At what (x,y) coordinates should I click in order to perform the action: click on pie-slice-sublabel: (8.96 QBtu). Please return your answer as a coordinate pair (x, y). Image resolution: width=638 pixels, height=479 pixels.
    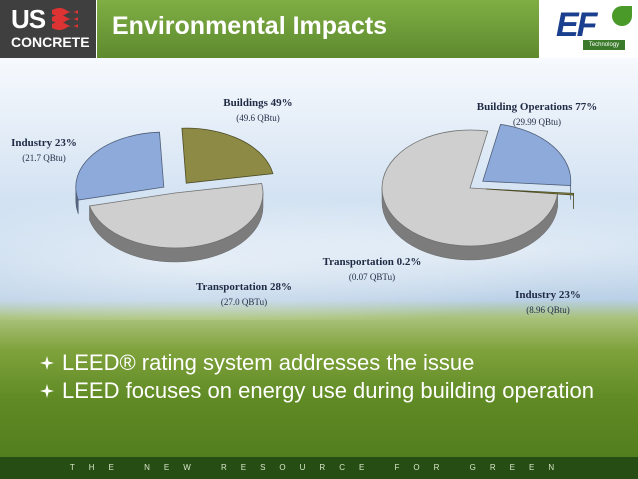
    Looking at the image, I should click on (548, 310).